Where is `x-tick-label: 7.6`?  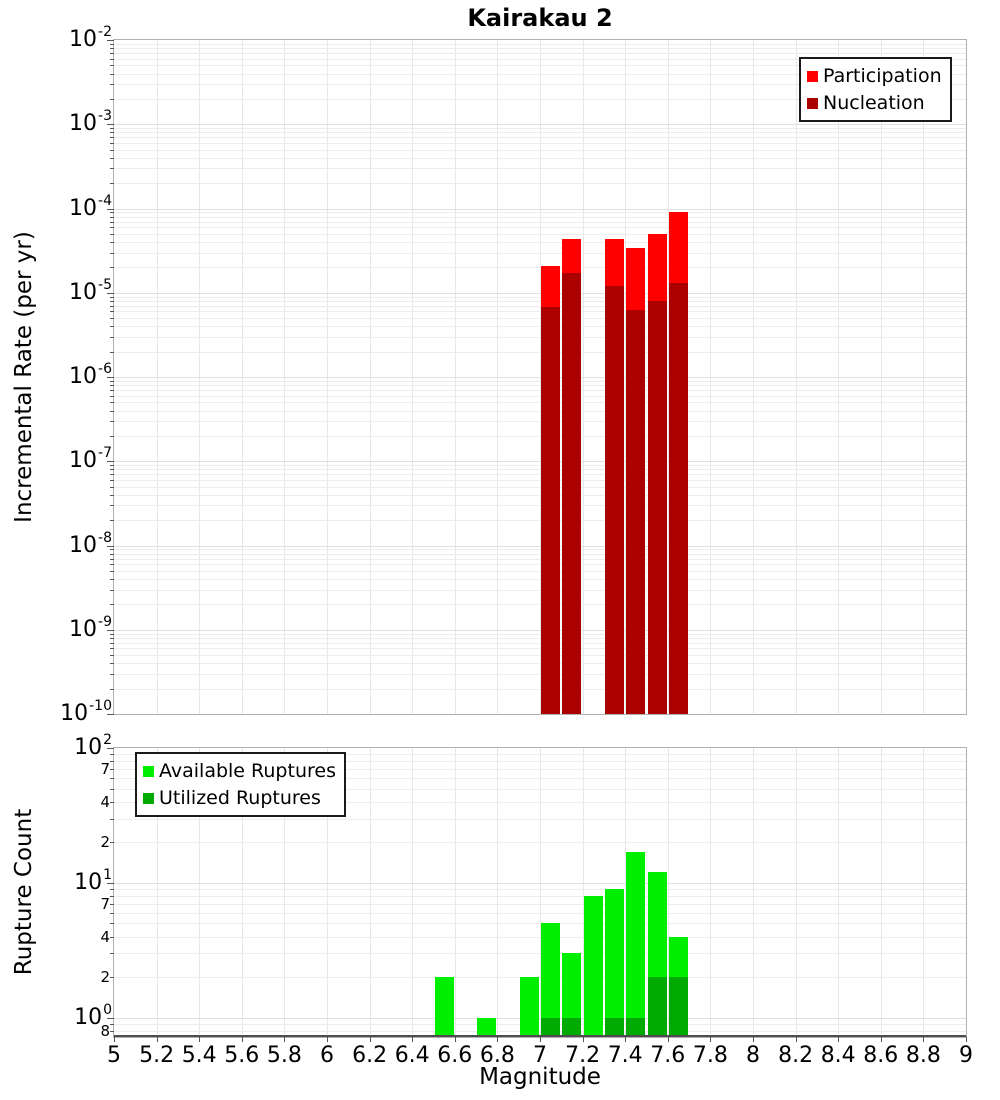 x-tick-label: 7.6 is located at coordinates (668, 1055).